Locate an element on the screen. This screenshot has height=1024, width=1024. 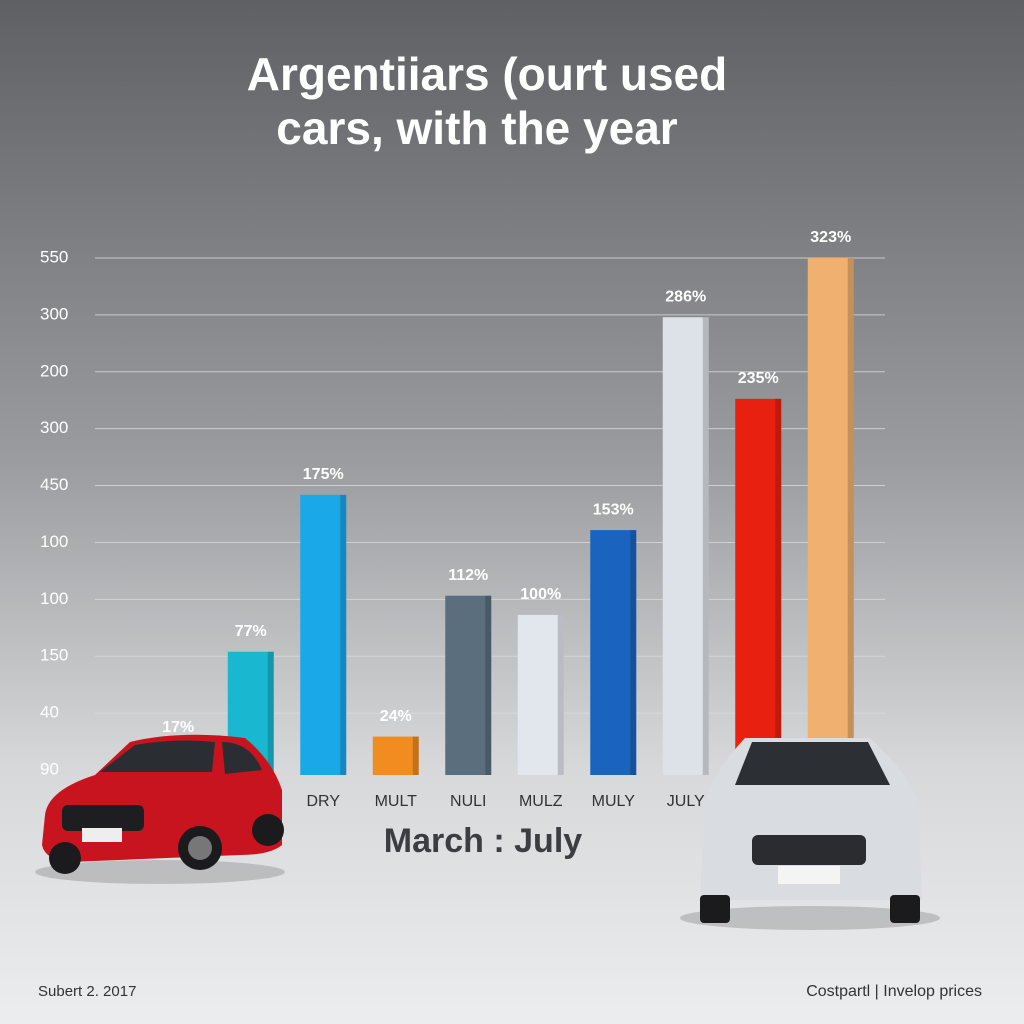
value-label: 24% is located at coordinates (396, 716).